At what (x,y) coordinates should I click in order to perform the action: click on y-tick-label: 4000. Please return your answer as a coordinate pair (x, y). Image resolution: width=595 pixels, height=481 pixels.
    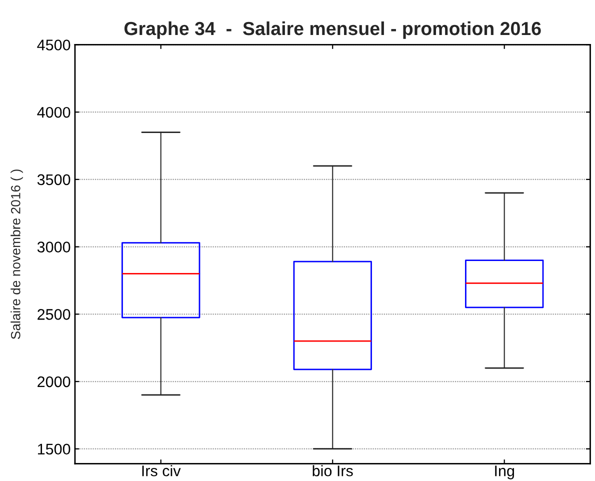
    Looking at the image, I should click on (53, 112).